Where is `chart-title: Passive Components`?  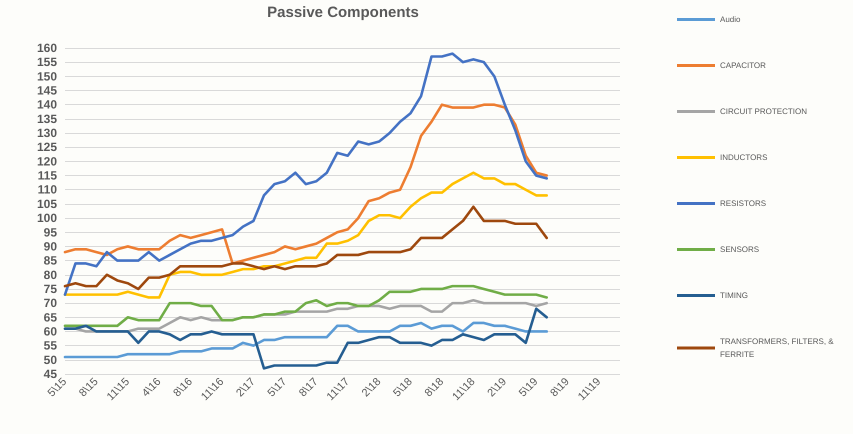 chart-title: Passive Components is located at coordinates (343, 12).